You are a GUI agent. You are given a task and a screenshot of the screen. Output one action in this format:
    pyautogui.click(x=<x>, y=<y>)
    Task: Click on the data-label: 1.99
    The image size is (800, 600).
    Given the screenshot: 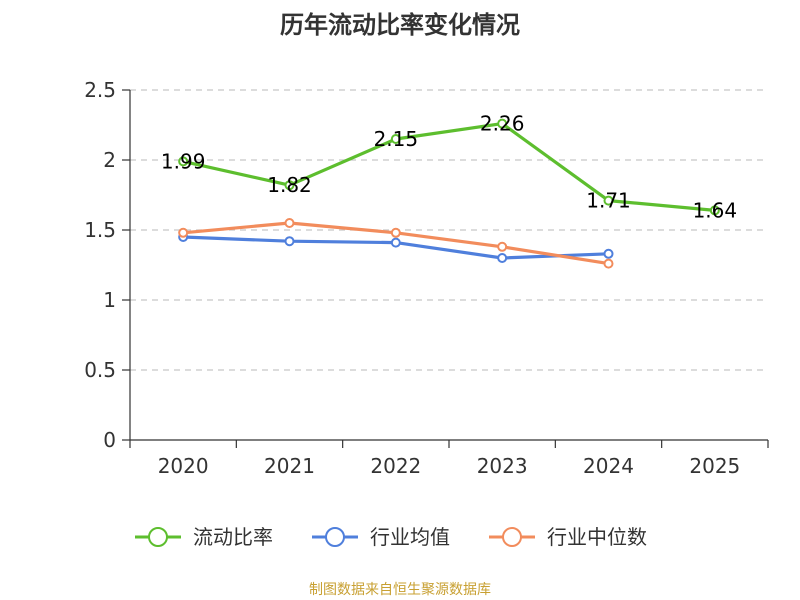 What is the action you would take?
    pyautogui.click(x=183, y=161)
    